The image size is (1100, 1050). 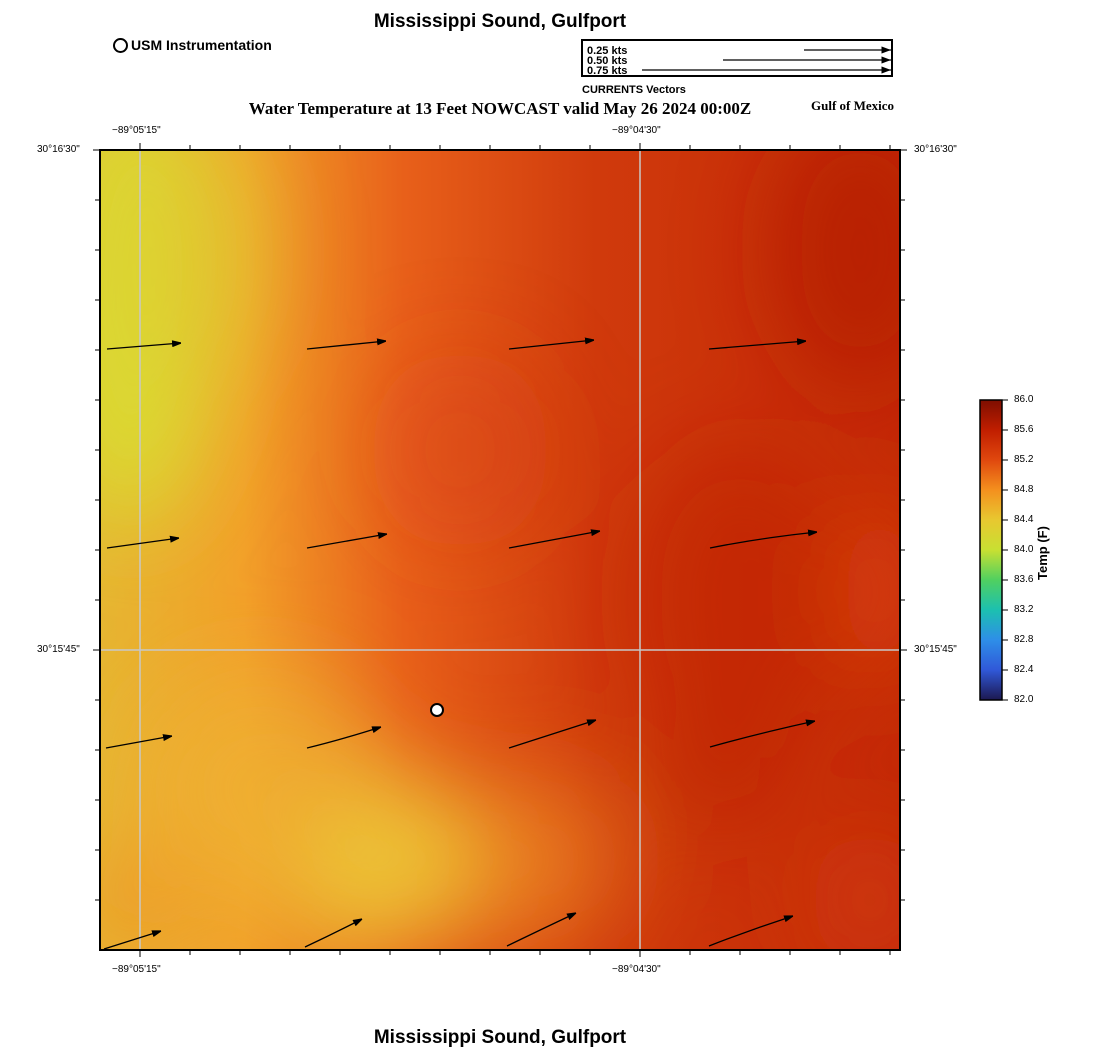 What do you see at coordinates (1024, 429) in the screenshot?
I see `colorbar-label: 85.6` at bounding box center [1024, 429].